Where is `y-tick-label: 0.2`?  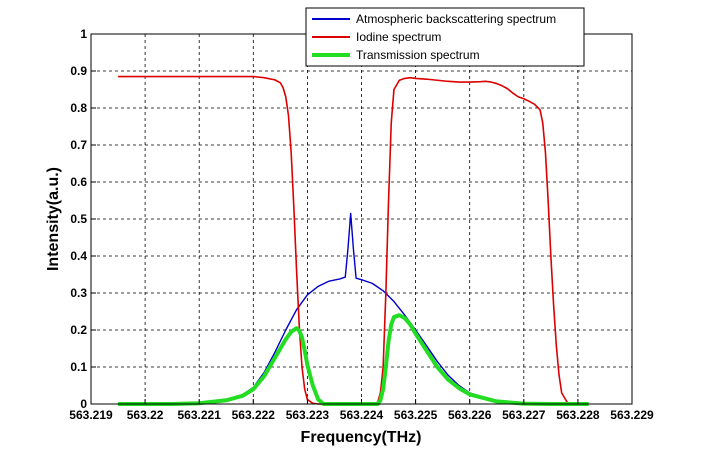
y-tick-label: 0.2 is located at coordinates (78, 330).